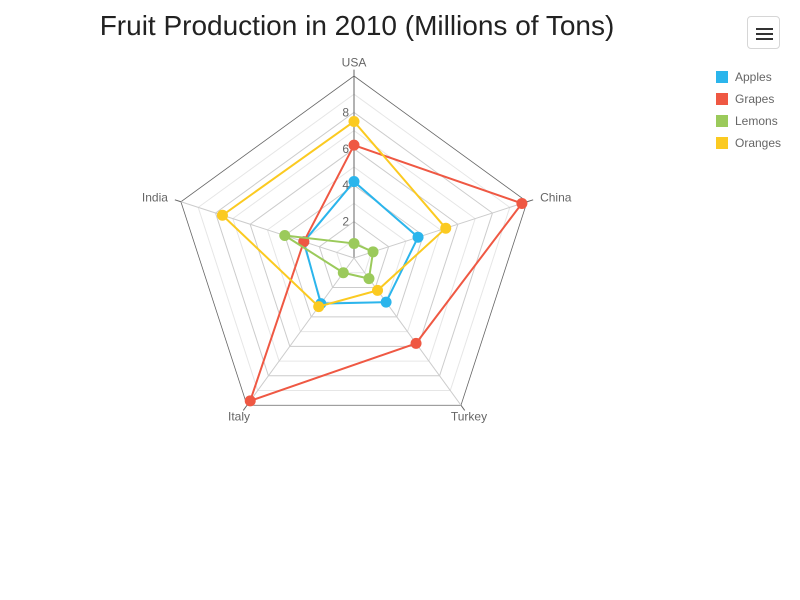 This screenshot has width=800, height=600. Describe the element at coordinates (446, 228) in the screenshot. I see `data-point-oranges-china` at that location.